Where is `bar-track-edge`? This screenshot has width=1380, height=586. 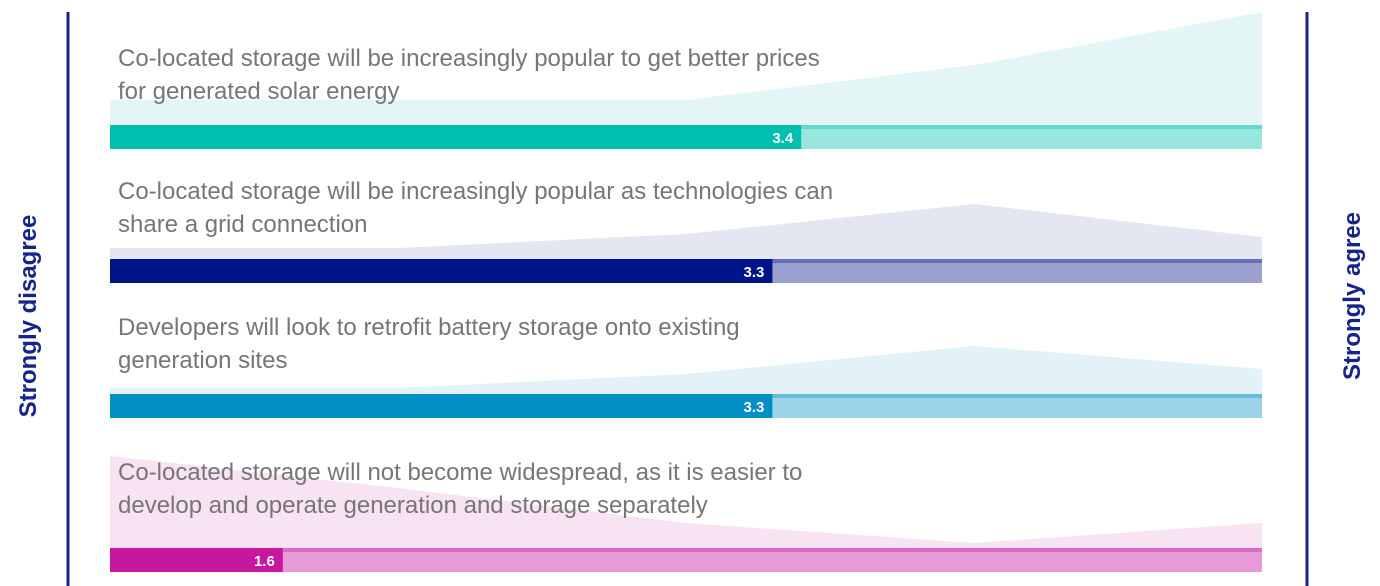
bar-track-edge is located at coordinates (686, 550).